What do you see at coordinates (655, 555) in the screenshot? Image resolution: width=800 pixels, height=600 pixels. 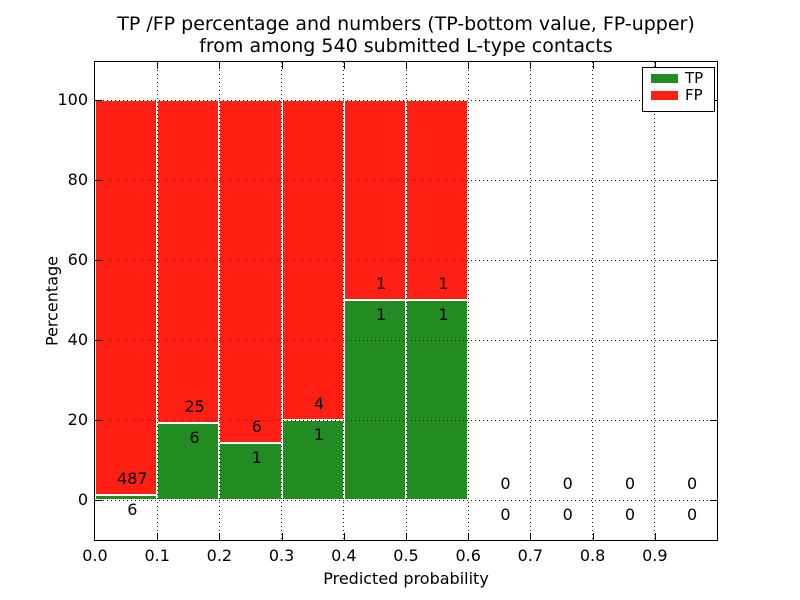 I see `x-tick-label: 0.9` at bounding box center [655, 555].